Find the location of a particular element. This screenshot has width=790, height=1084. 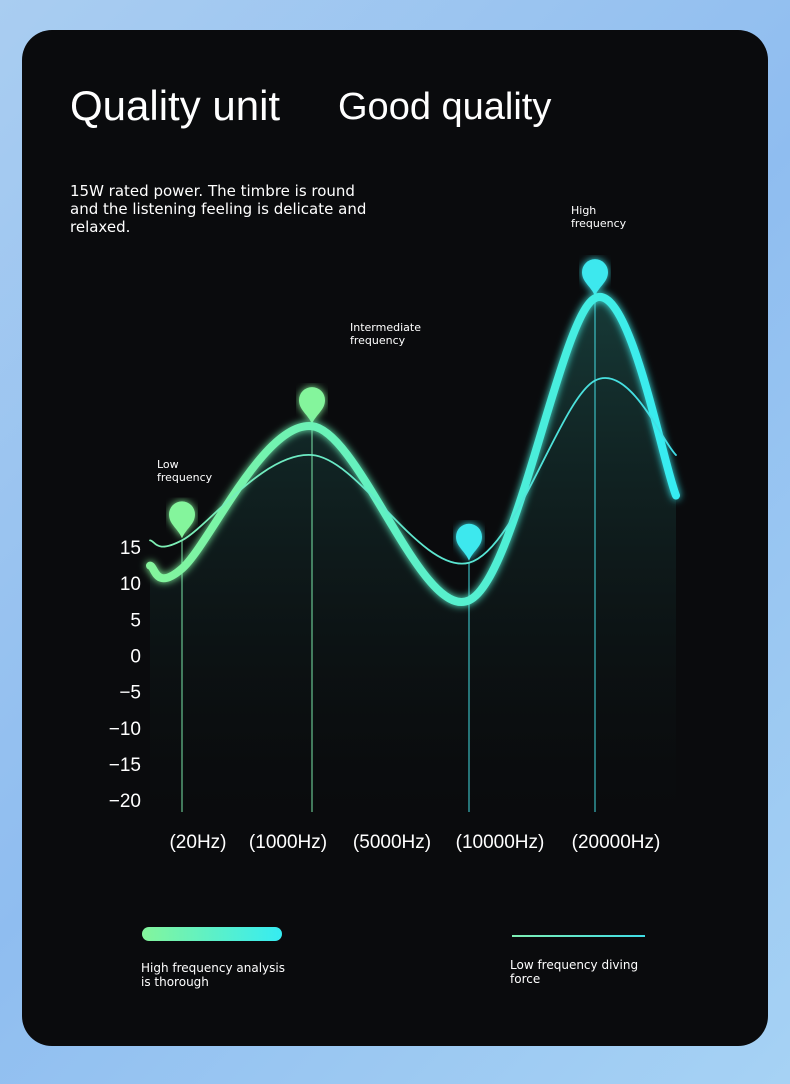

subtitle: Good quality is located at coordinates (445, 107).